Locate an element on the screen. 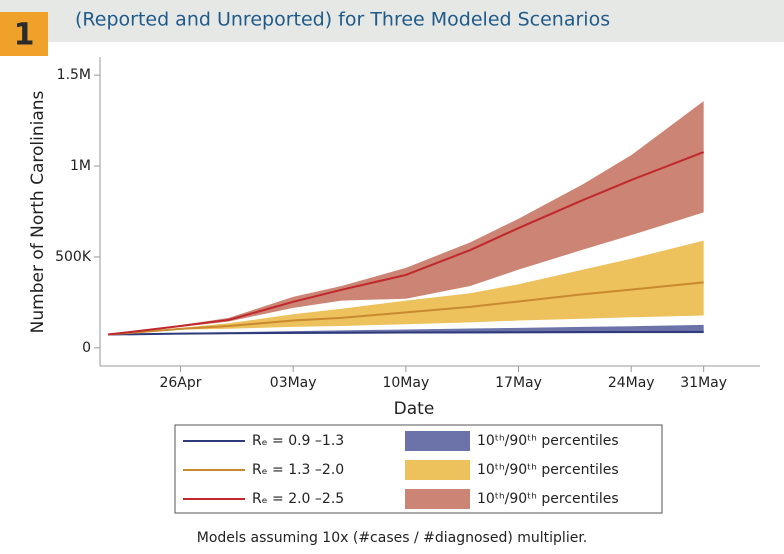 The image size is (784, 554). legend-label: Rₑ = 1.3 –2.0 is located at coordinates (298, 470).